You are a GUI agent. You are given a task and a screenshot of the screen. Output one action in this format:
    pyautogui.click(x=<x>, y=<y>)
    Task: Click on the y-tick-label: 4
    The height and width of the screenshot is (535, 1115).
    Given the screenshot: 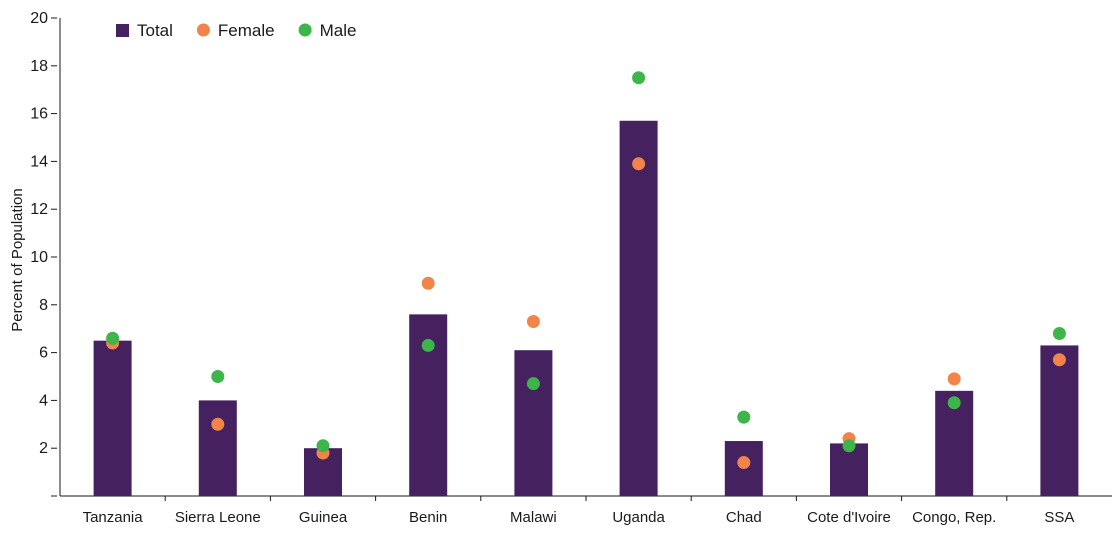 What is the action you would take?
    pyautogui.click(x=43, y=400)
    